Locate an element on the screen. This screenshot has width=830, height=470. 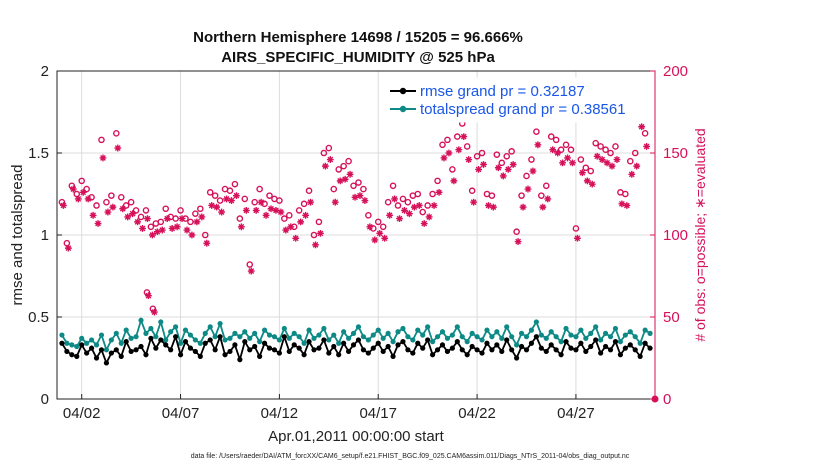
x-tick-label: 04/02 is located at coordinates (82, 413).